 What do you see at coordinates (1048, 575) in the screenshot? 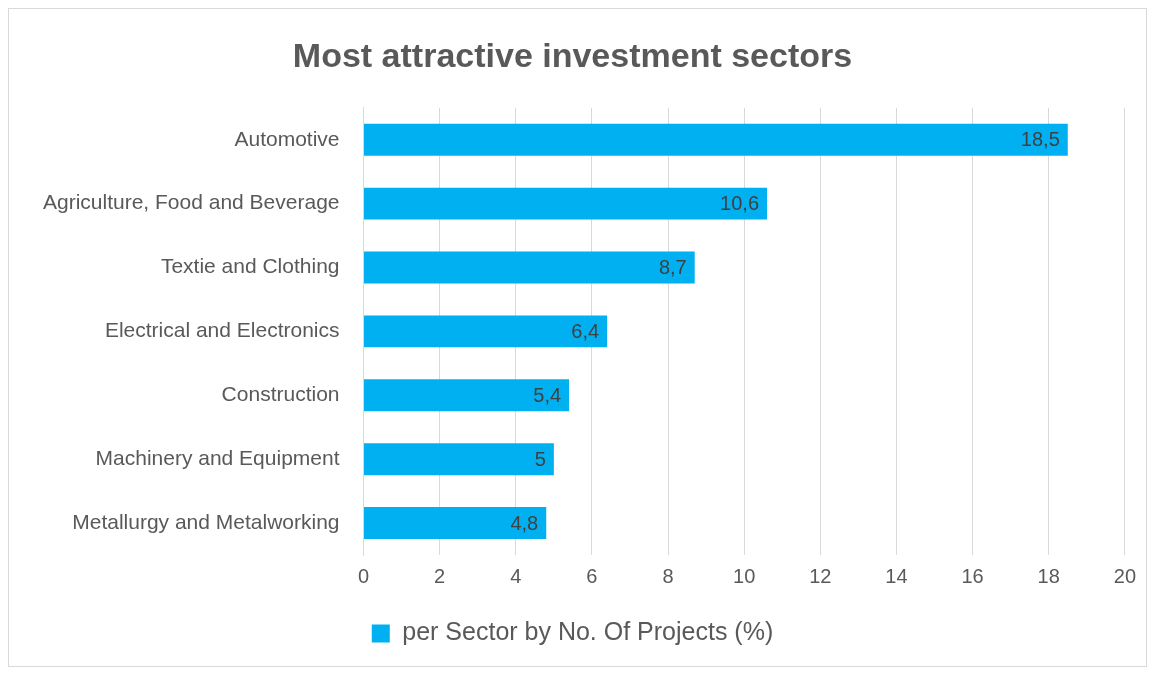
I see `x-tick-label: 18` at bounding box center [1048, 575].